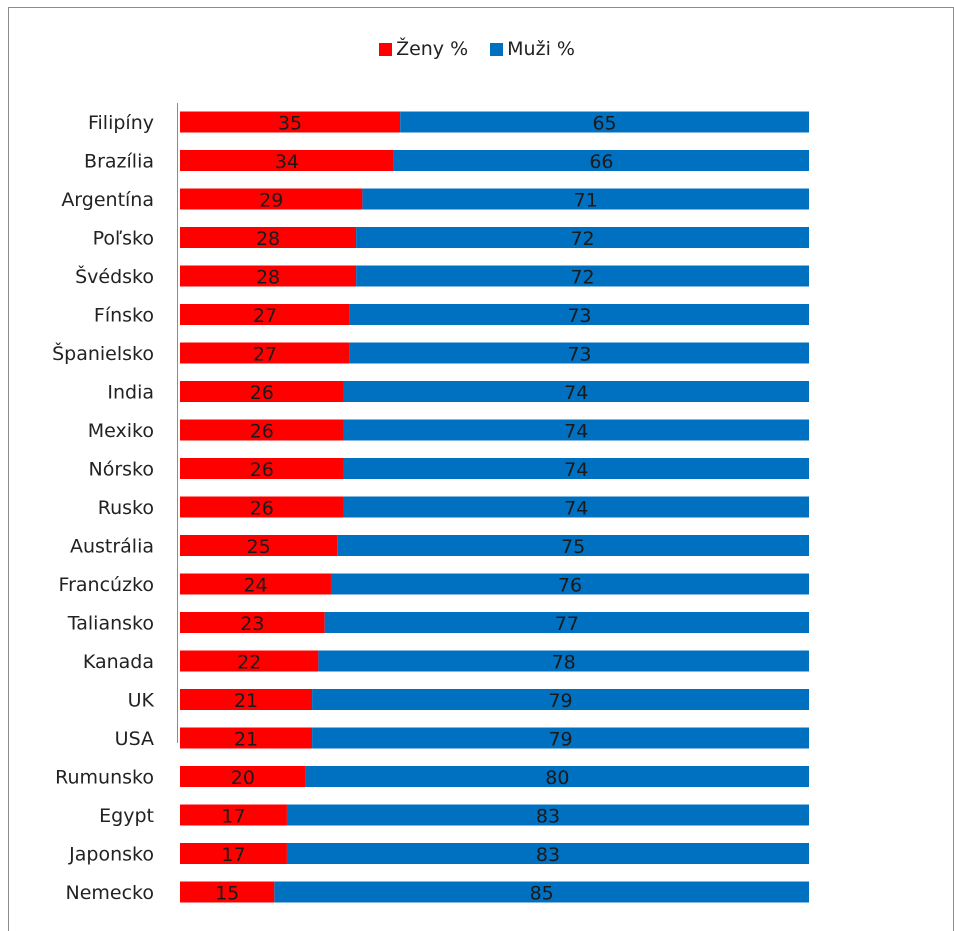 The width and height of the screenshot is (954, 931). I want to click on data-label-men: 65, so click(604, 124).